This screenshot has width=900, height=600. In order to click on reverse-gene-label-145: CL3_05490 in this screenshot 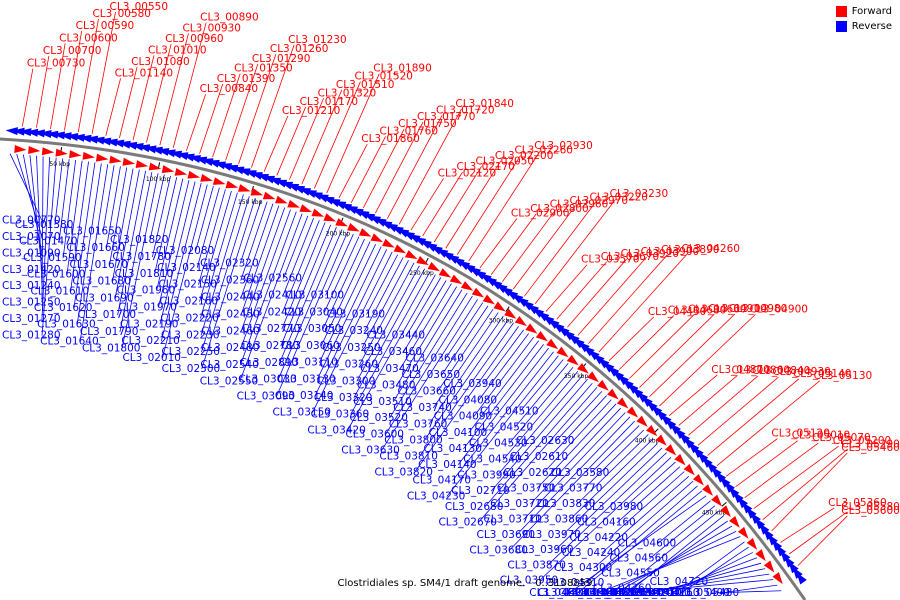, I will do `click(700, 593)`.